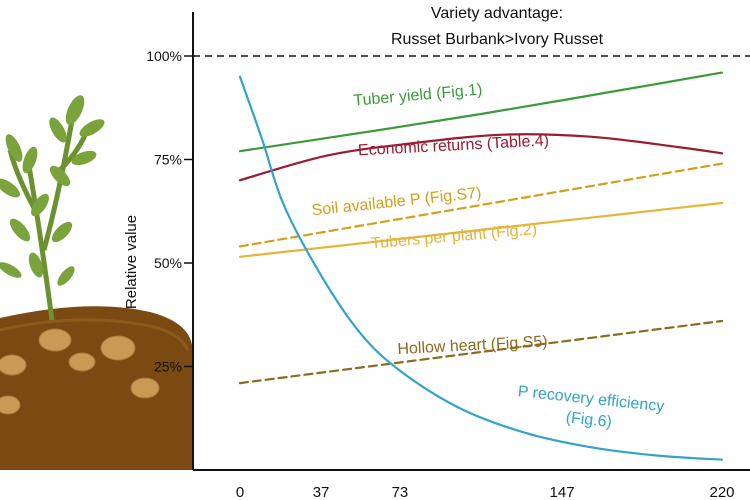  Describe the element at coordinates (80, 371) in the screenshot. I see `potato-tubers` at that location.